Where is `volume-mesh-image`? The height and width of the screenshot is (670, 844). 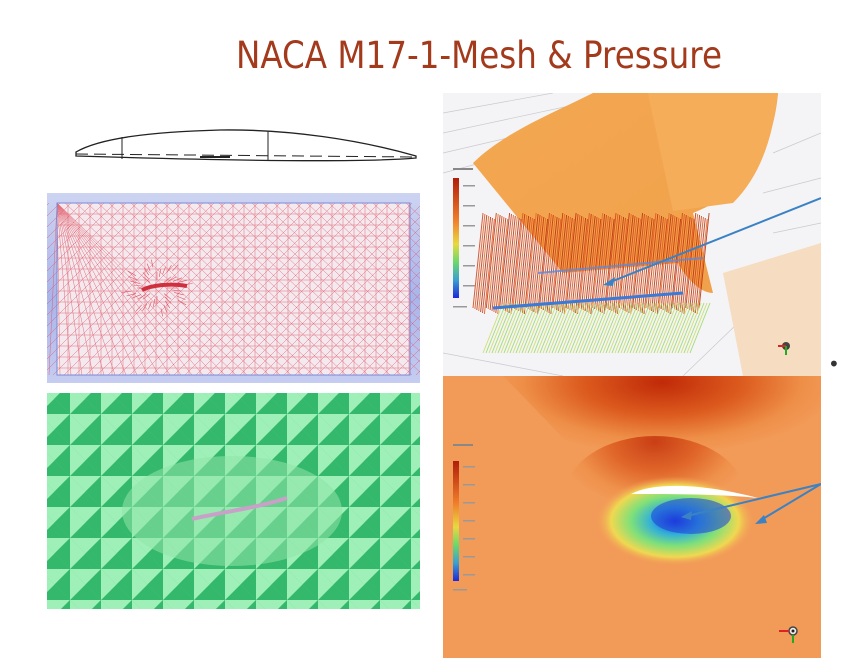
volume-mesh-image is located at coordinates (233, 288).